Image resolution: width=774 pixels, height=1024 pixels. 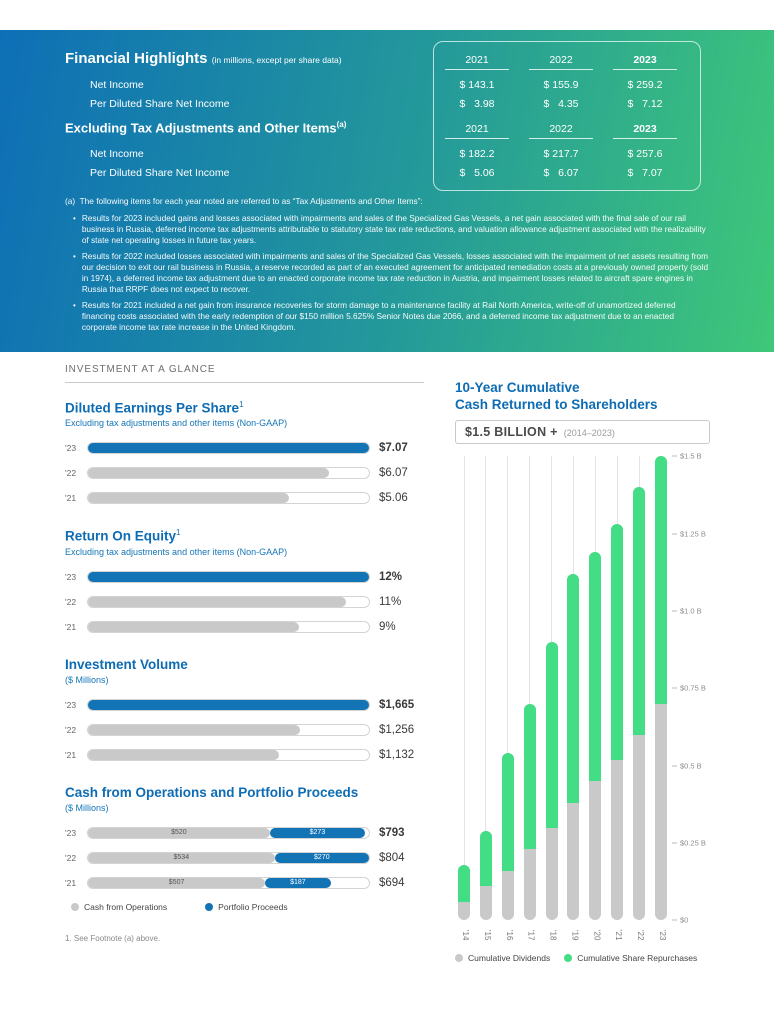 I want to click on bar-segment: $534, so click(x=181, y=857).